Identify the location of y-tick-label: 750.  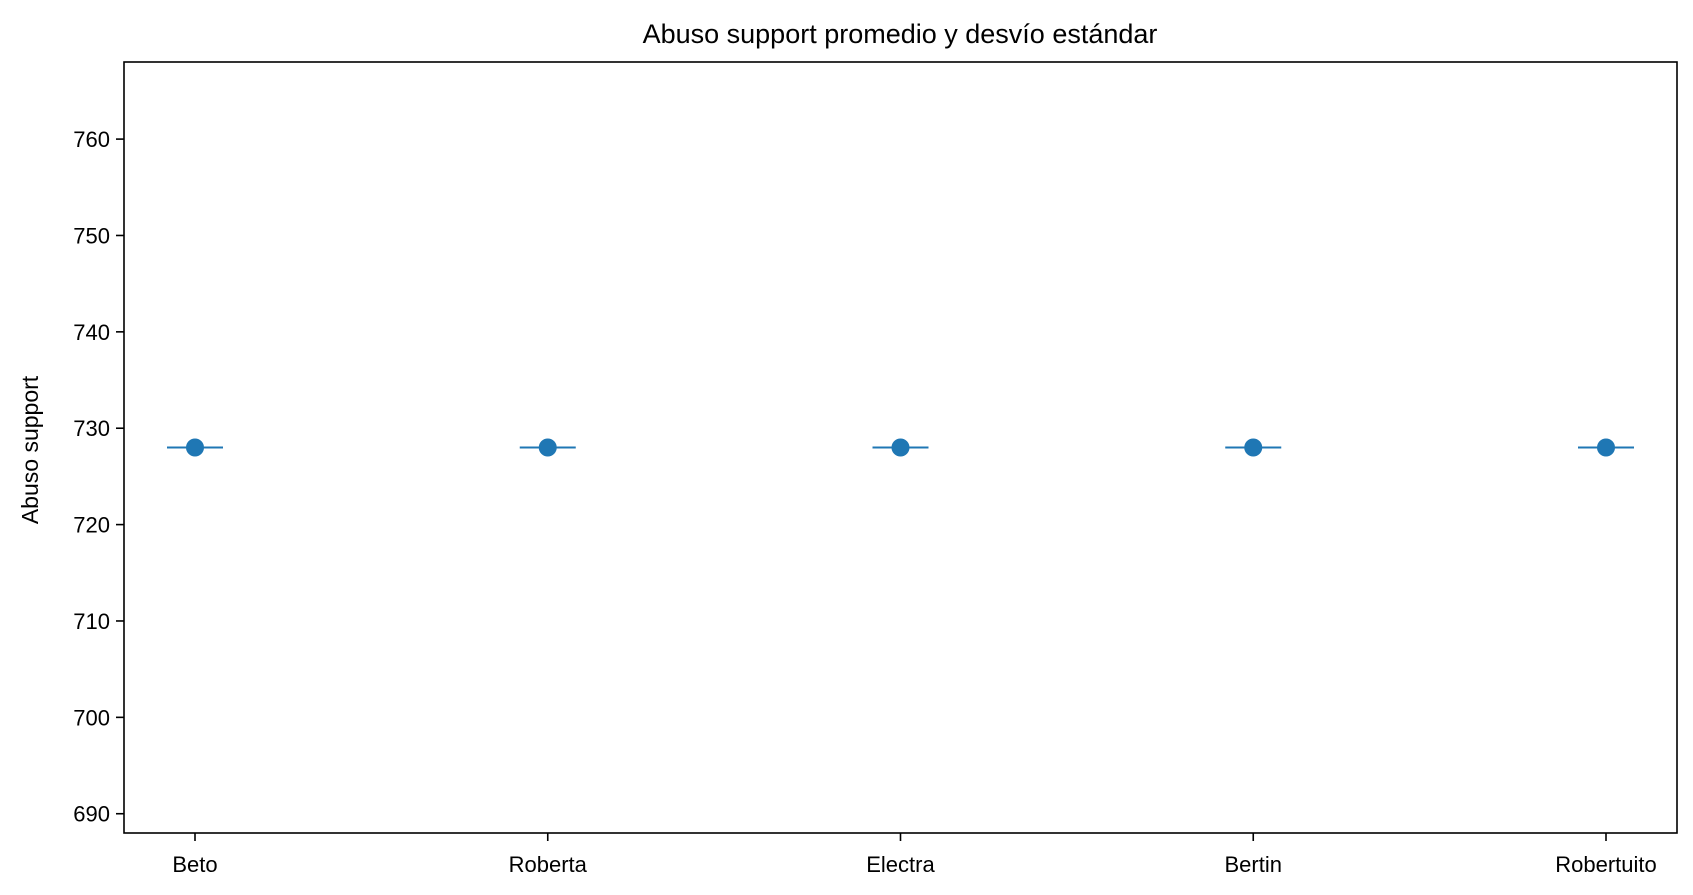
(91, 235).